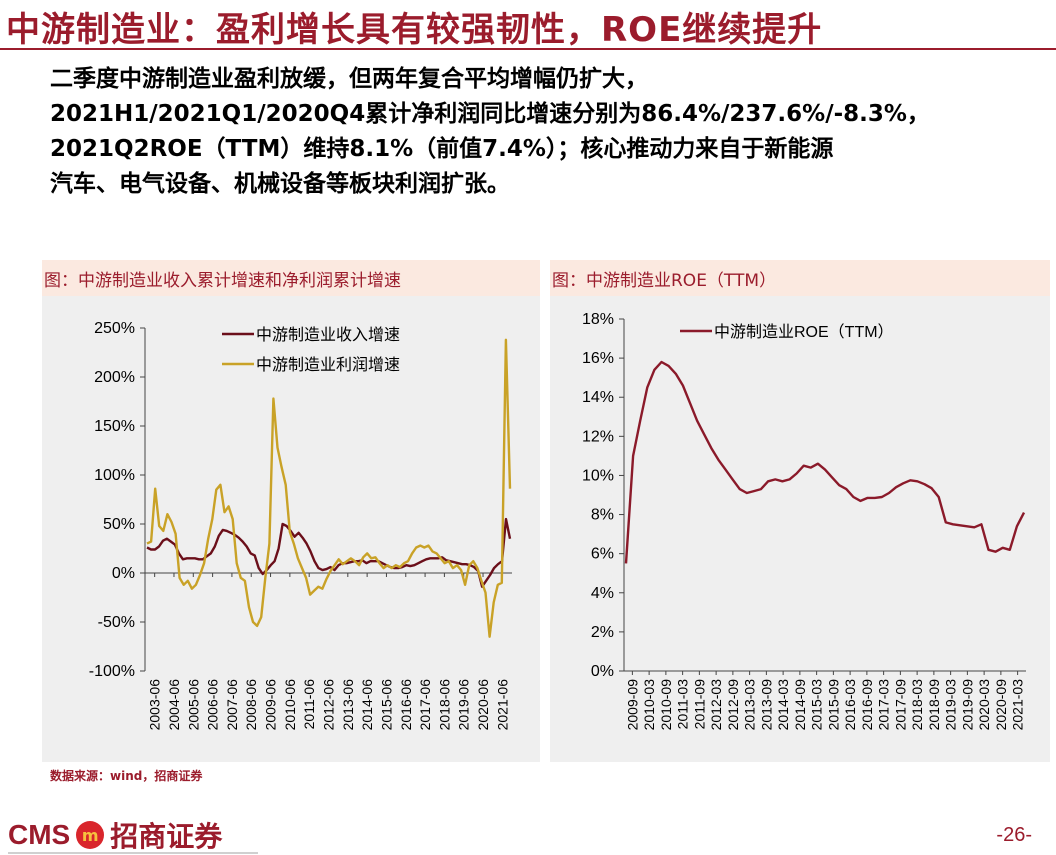  What do you see at coordinates (174, 705) in the screenshot?
I see `x-tick-label: 2004-06` at bounding box center [174, 705].